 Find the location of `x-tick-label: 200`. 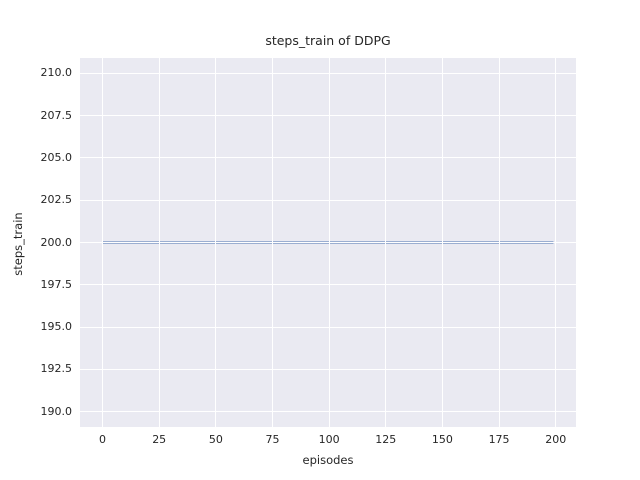

x-tick-label: 200 is located at coordinates (556, 439).